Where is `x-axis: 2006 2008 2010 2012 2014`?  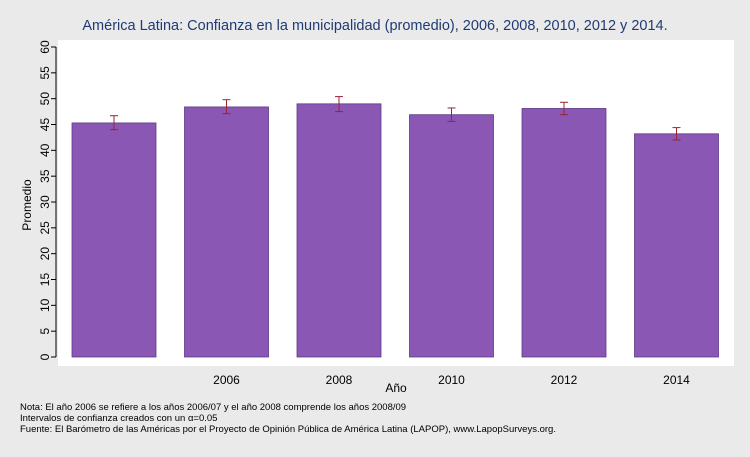
x-axis: 2006 2008 2010 2012 2014 is located at coordinates (451, 380).